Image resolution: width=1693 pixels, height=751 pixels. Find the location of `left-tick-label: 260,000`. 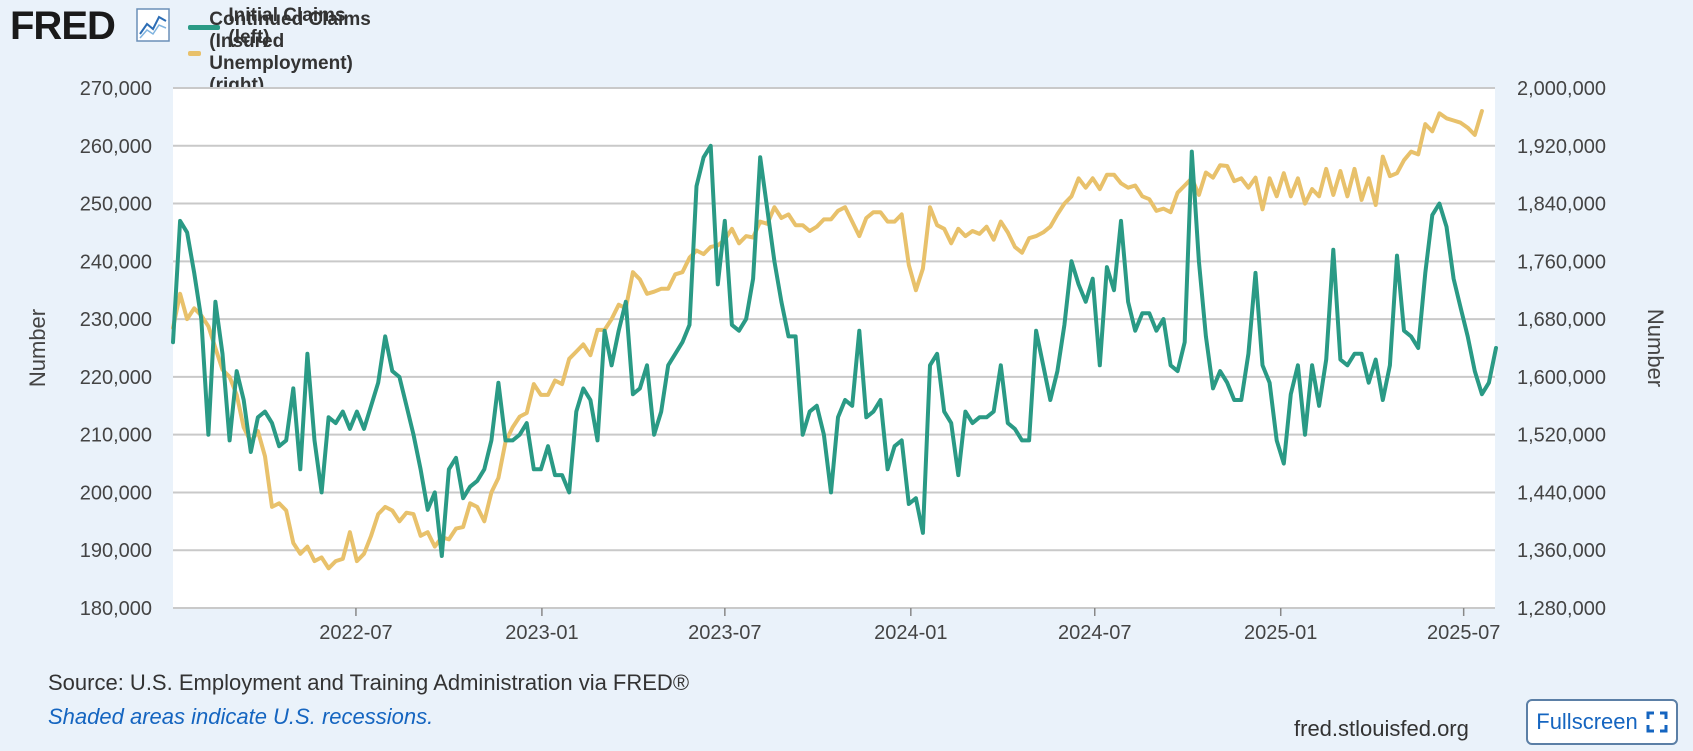

left-tick-label: 260,000 is located at coordinates (116, 147).